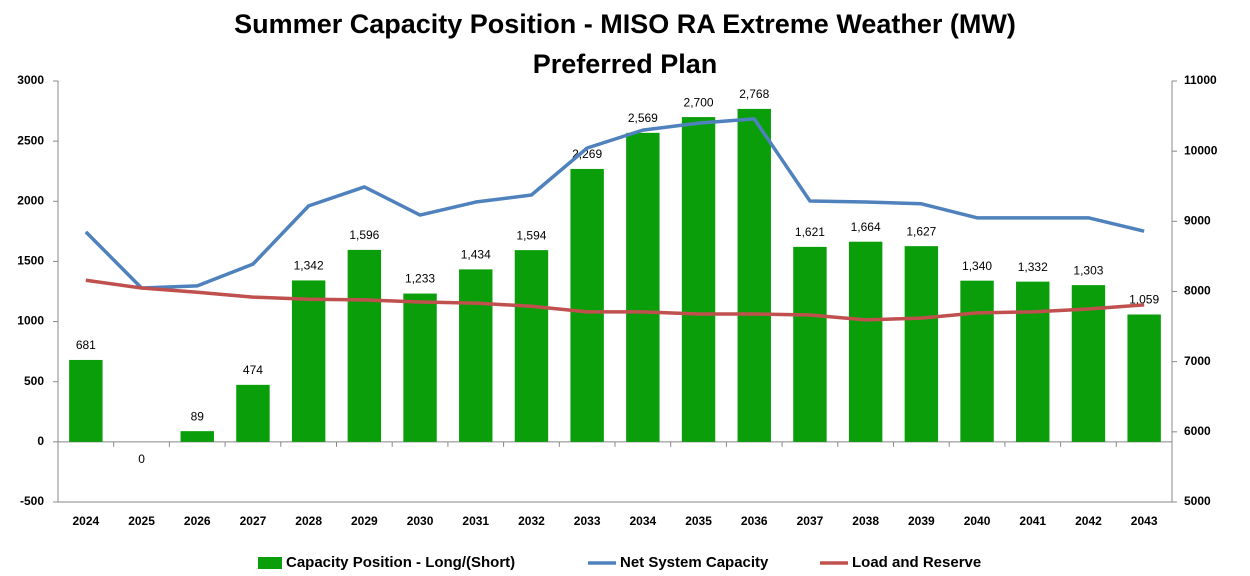  Describe the element at coordinates (32, 501) in the screenshot. I see `y-tick-label: -500` at that location.